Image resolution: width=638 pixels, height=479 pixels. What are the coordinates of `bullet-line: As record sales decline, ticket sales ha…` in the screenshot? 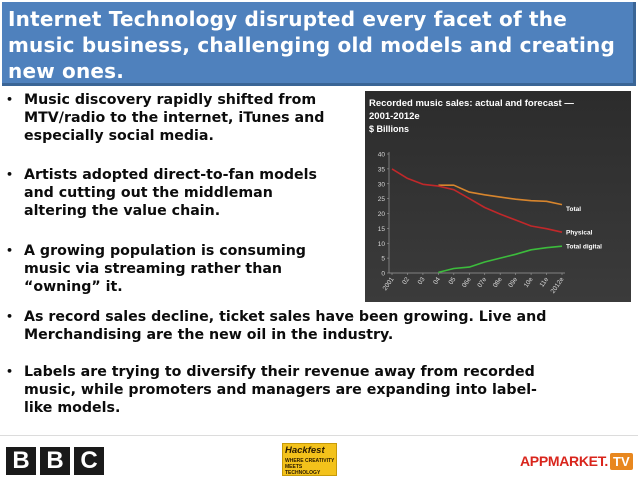 It's located at (285, 317).